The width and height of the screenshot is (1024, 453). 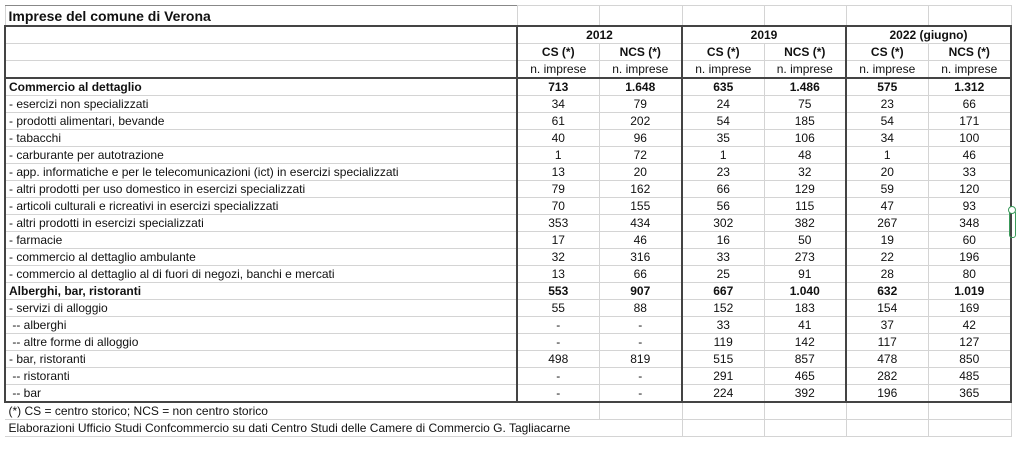 What do you see at coordinates (969, 393) in the screenshot?
I see `value-cell: 365` at bounding box center [969, 393].